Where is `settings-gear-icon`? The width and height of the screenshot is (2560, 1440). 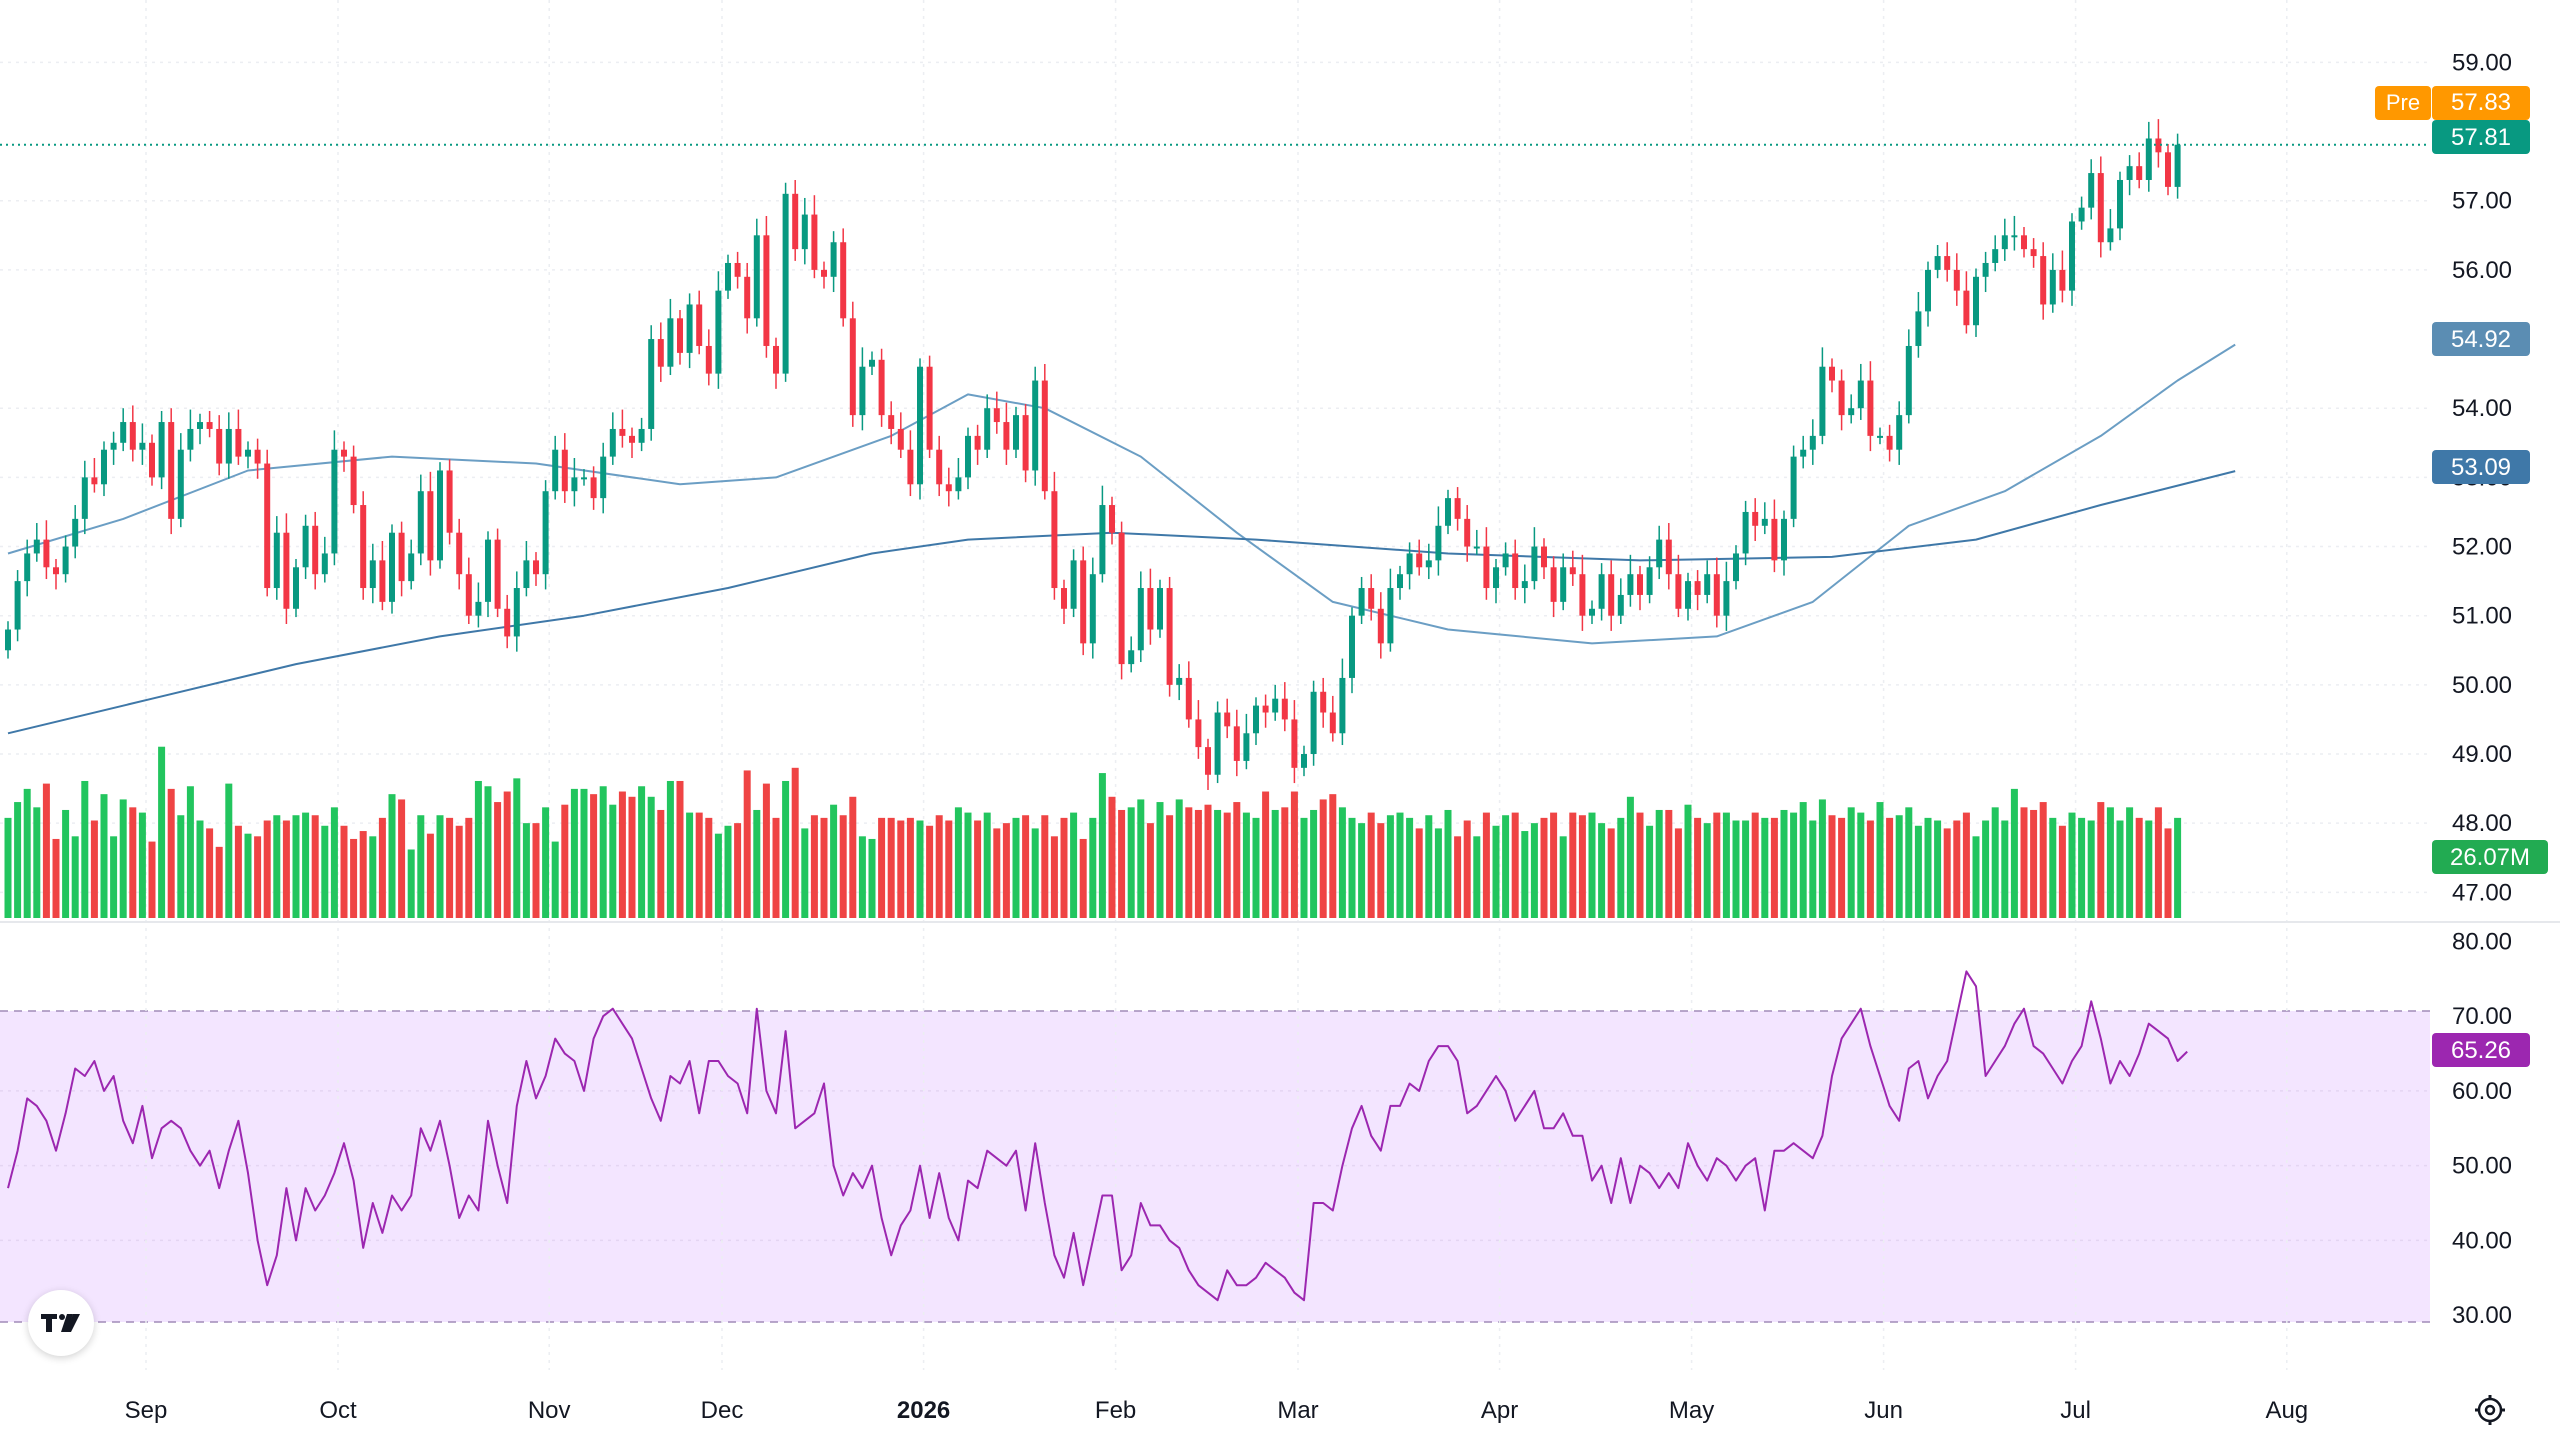
settings-gear-icon is located at coordinates (2490, 1410).